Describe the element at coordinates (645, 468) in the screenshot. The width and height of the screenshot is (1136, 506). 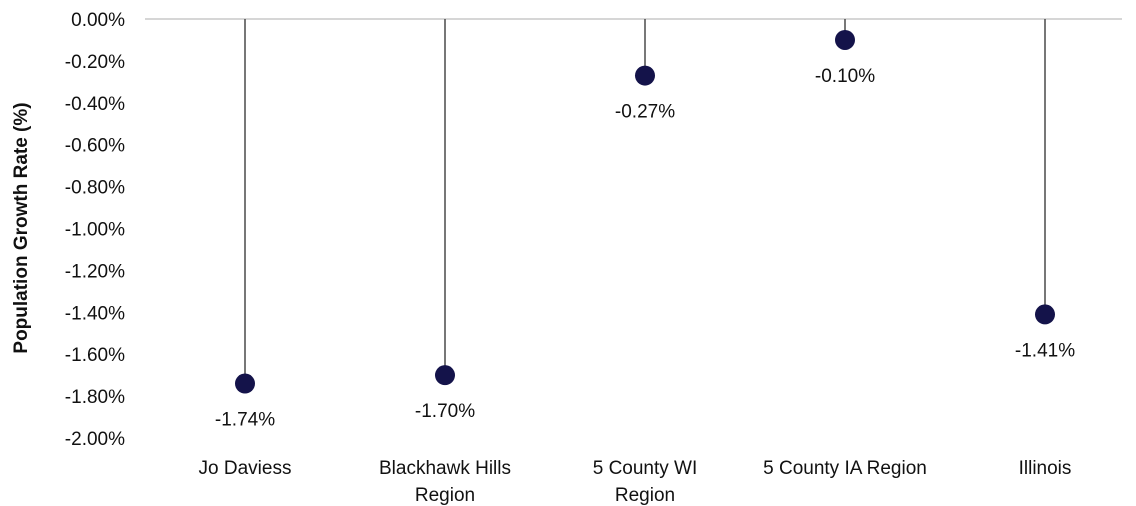
I see `category-label: 5 County WI` at that location.